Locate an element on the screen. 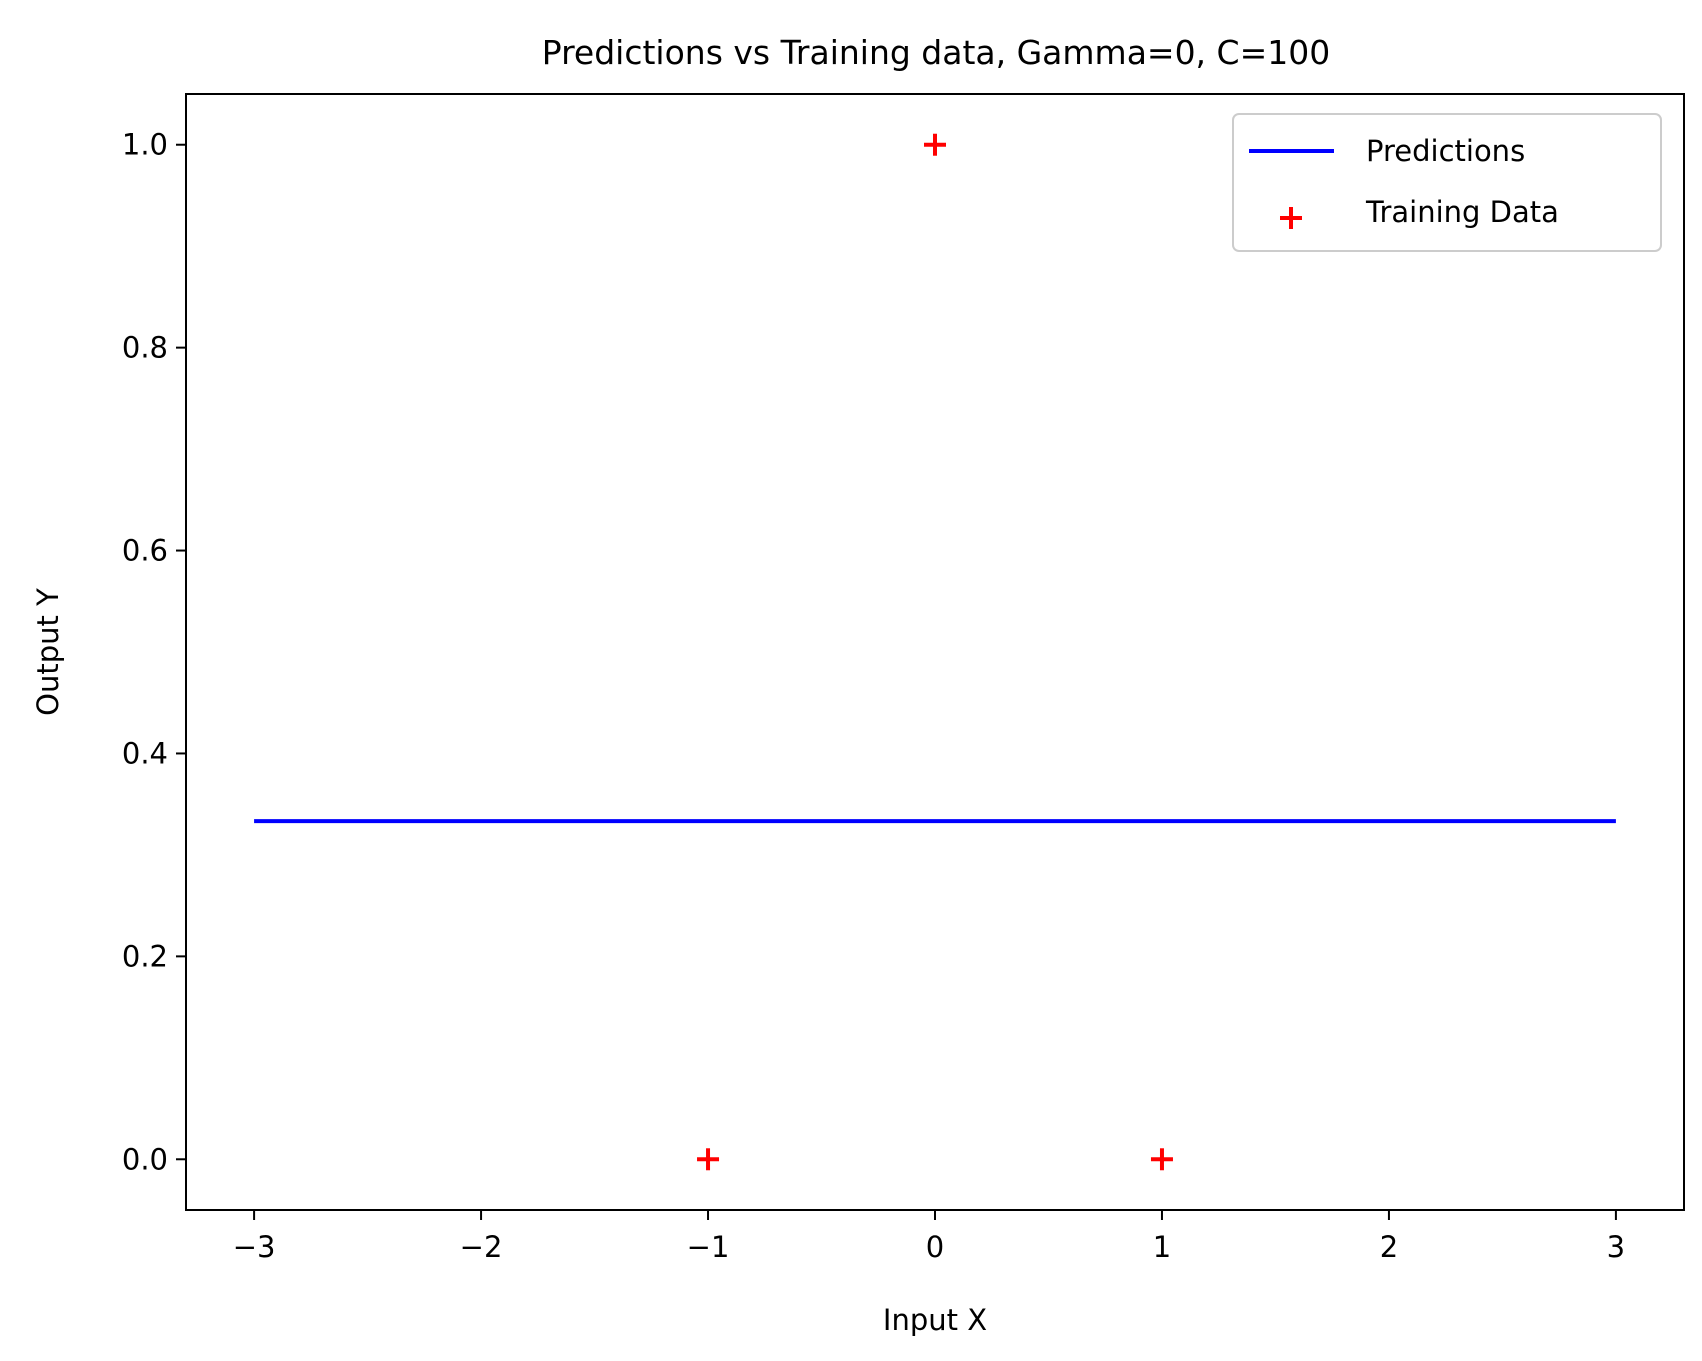 The height and width of the screenshot is (1361, 1702). x-axis-label: Input X is located at coordinates (935, 1320).